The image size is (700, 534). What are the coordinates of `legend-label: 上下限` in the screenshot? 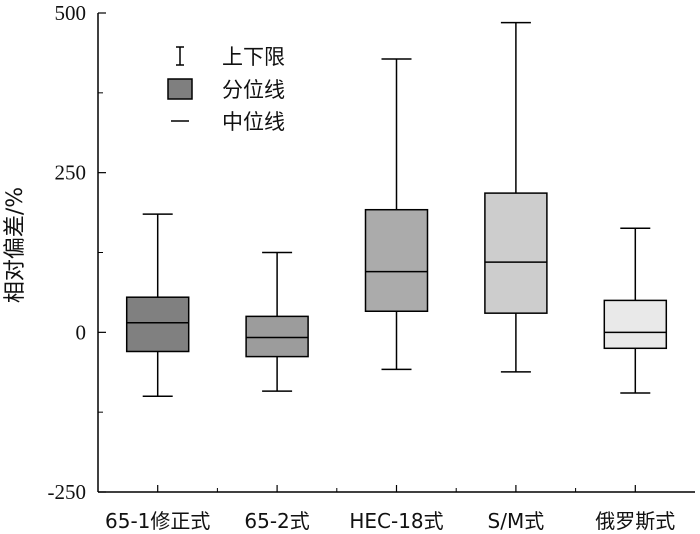 It's located at (253, 57).